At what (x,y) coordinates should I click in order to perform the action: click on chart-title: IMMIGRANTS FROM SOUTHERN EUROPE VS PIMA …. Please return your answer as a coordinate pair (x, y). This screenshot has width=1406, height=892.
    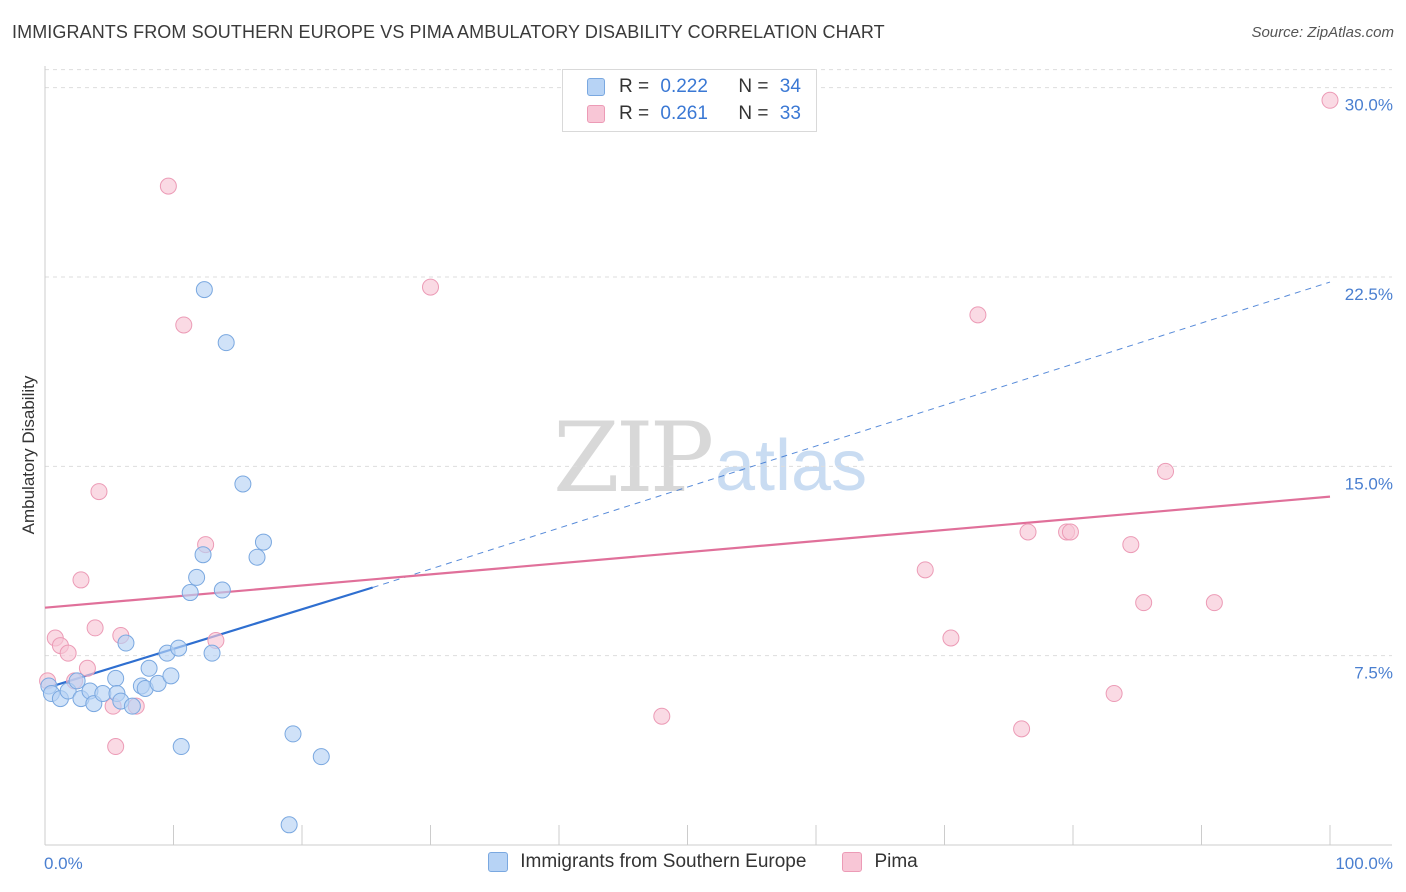
    Looking at the image, I should click on (448, 32).